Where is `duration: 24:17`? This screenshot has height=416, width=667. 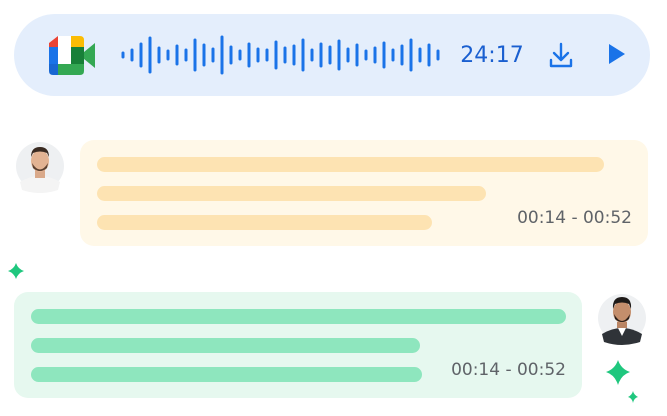
duration: 24:17 is located at coordinates (491, 55).